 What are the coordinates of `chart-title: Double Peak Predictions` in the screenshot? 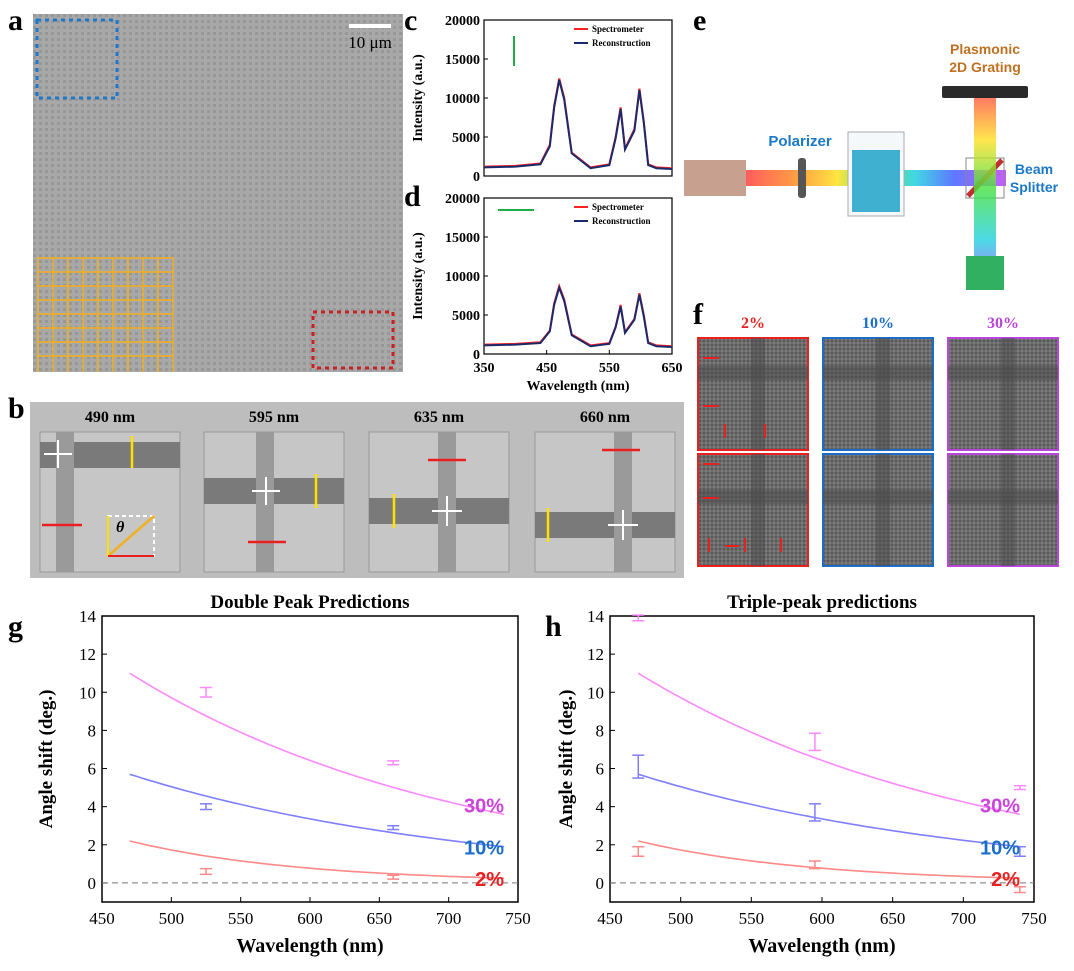 It's located at (309, 602).